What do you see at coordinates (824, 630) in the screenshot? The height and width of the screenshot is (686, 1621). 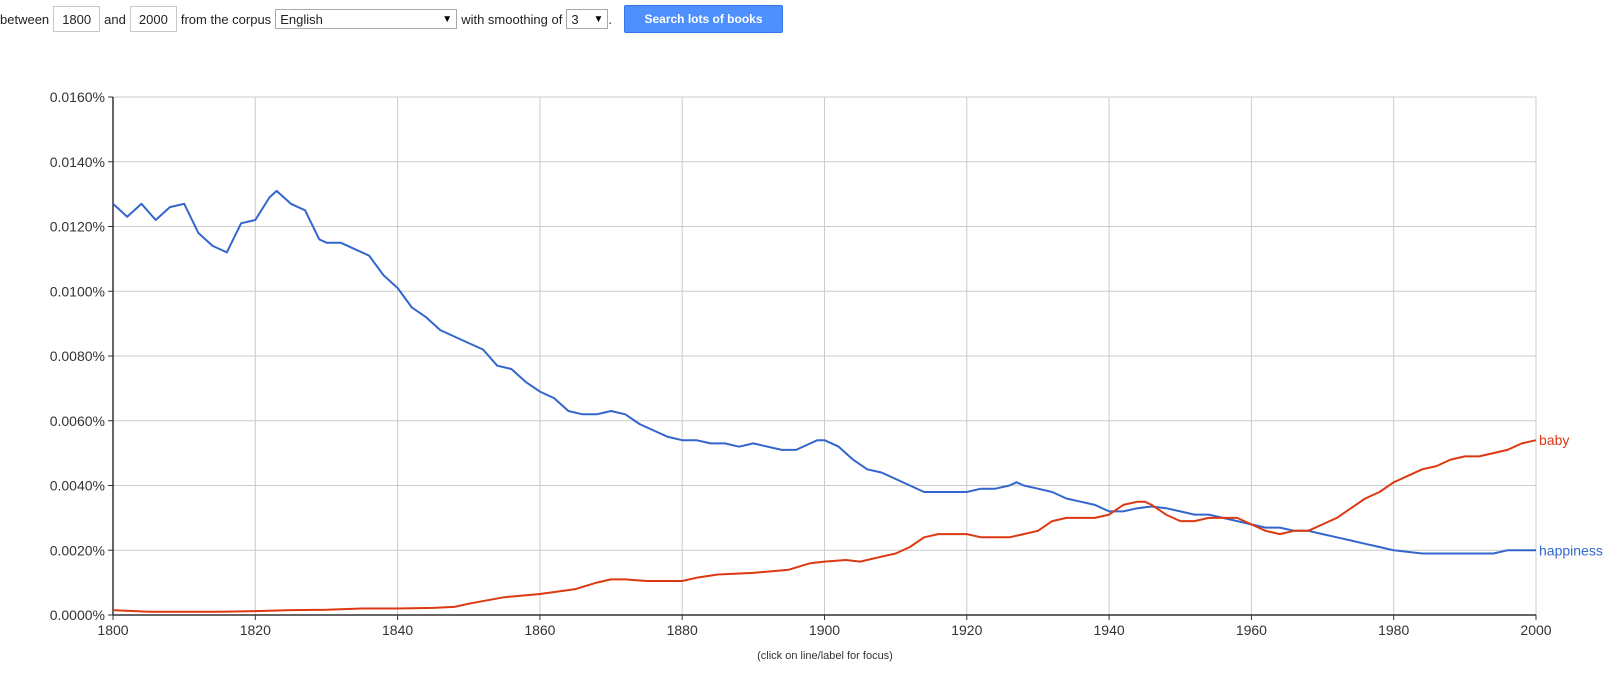 I see `x-tick-label: 1900` at bounding box center [824, 630].